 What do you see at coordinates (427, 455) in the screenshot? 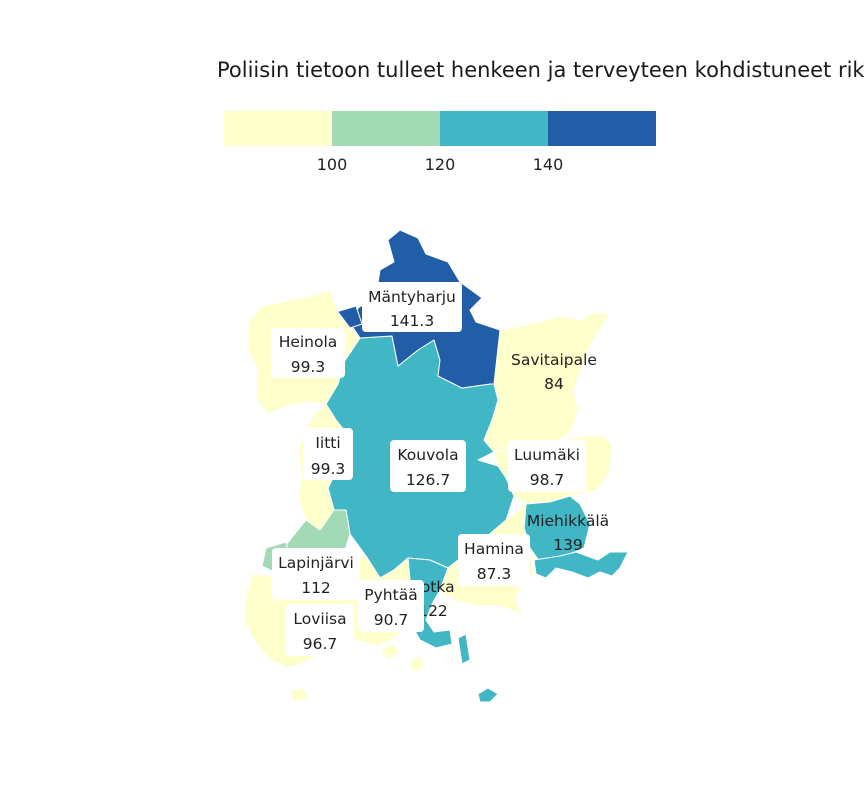
I see `label-name: Kouvola` at bounding box center [427, 455].